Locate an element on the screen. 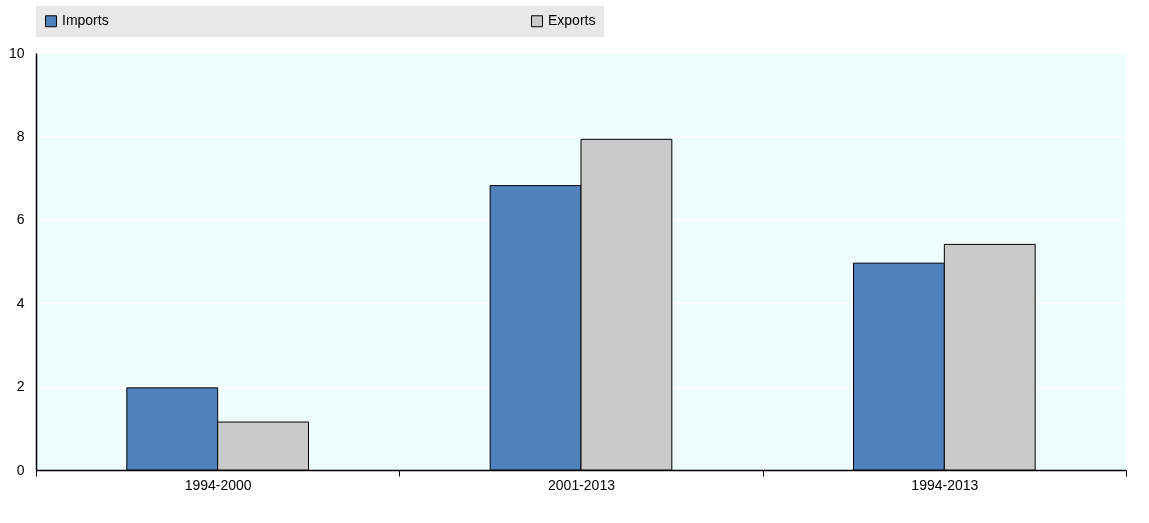  x-tick-label: 1994-2000 is located at coordinates (218, 484).